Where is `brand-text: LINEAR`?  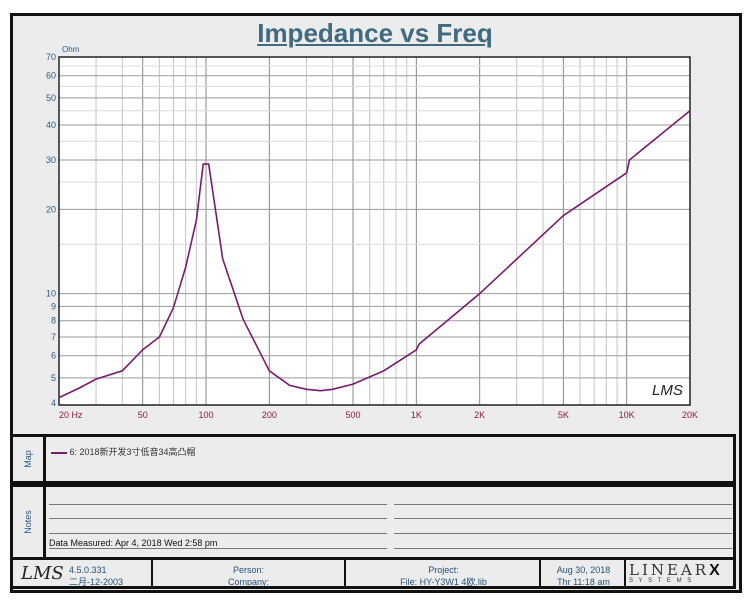 brand-text: LINEAR is located at coordinates (669, 570).